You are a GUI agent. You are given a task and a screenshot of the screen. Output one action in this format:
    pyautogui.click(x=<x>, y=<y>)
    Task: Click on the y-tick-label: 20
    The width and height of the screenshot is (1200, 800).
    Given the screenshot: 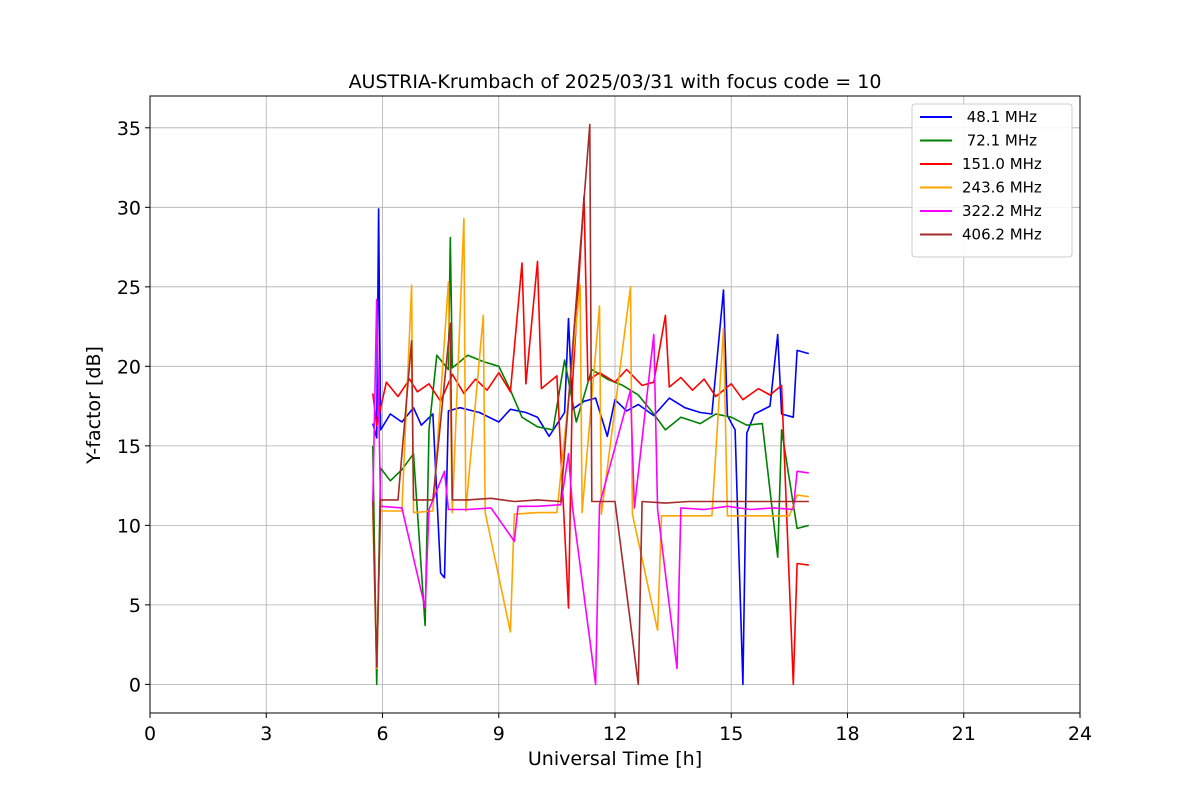 What is the action you would take?
    pyautogui.click(x=129, y=367)
    